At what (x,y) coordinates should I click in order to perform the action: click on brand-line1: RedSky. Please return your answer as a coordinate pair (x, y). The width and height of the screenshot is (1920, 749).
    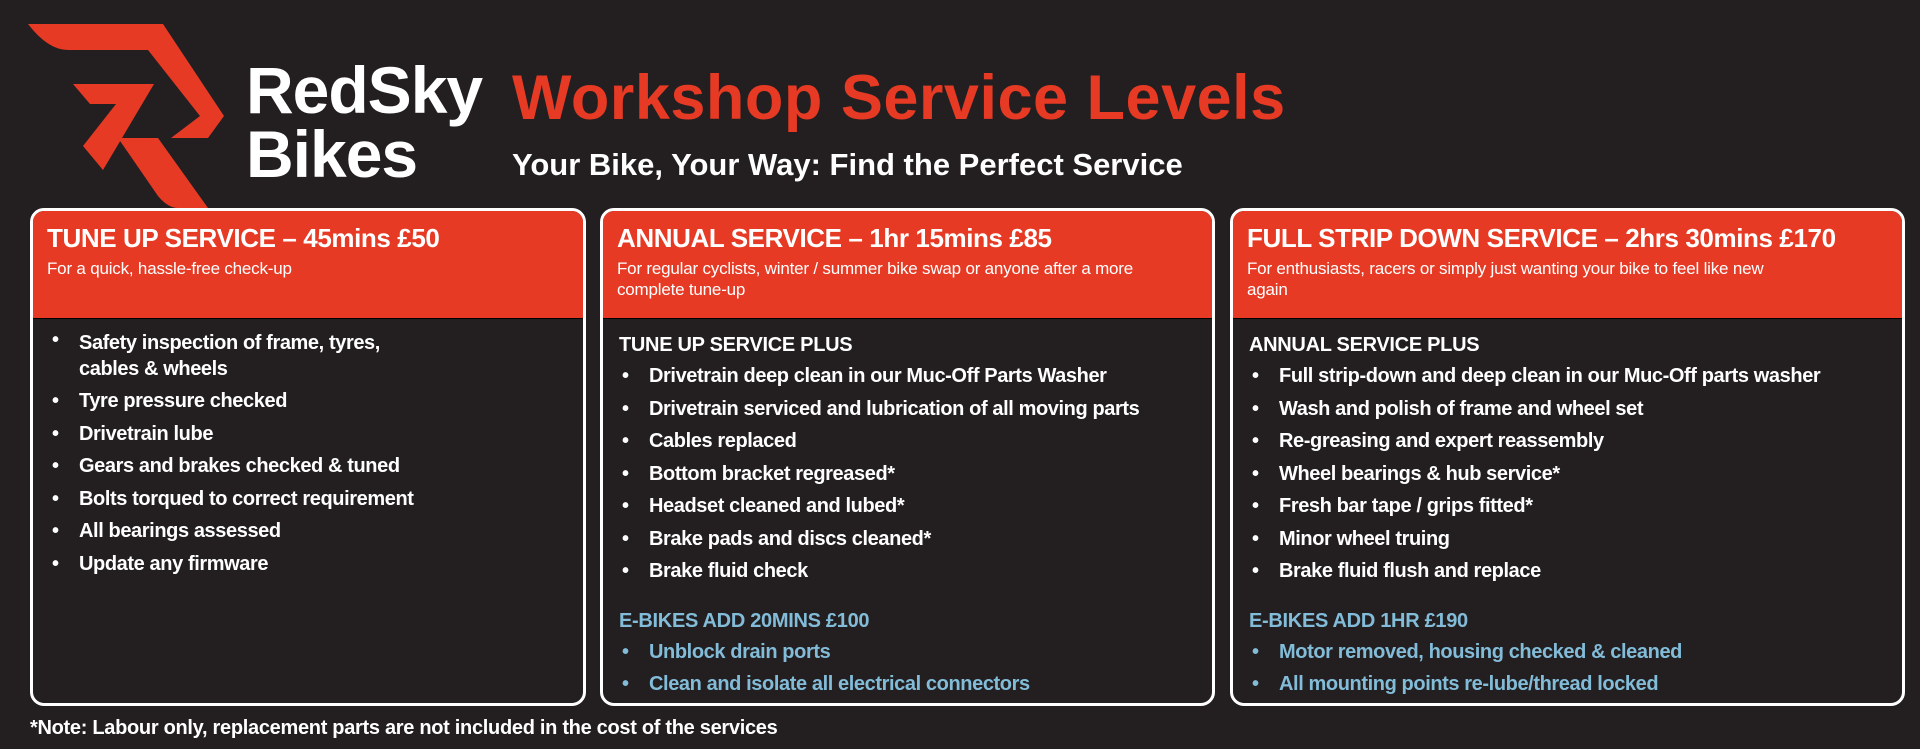
    Looking at the image, I should click on (364, 90).